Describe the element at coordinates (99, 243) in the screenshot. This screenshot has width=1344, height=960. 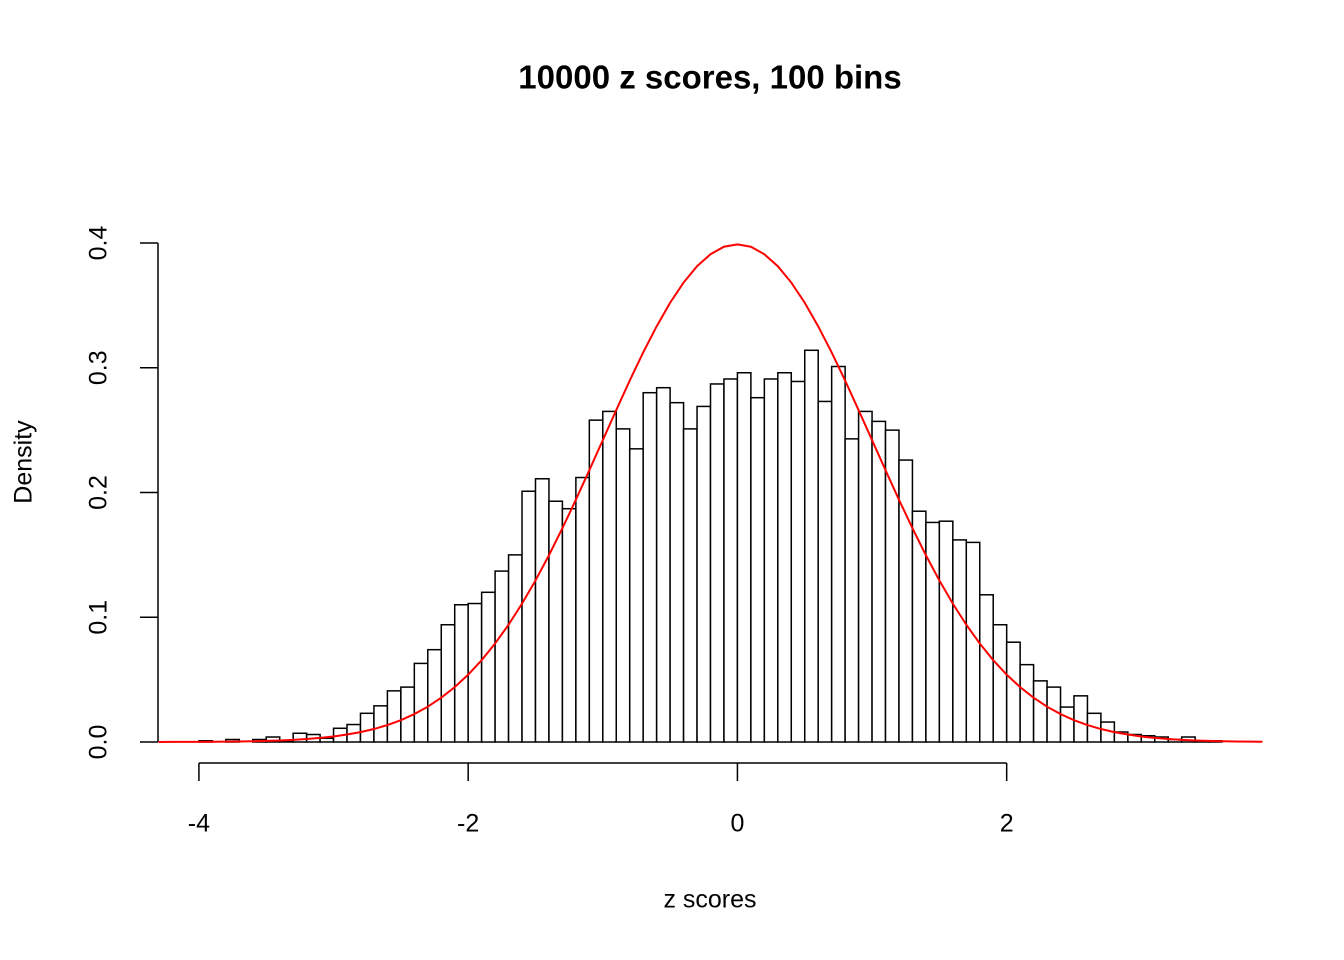
I see `y-tick-label: 0.4` at that location.